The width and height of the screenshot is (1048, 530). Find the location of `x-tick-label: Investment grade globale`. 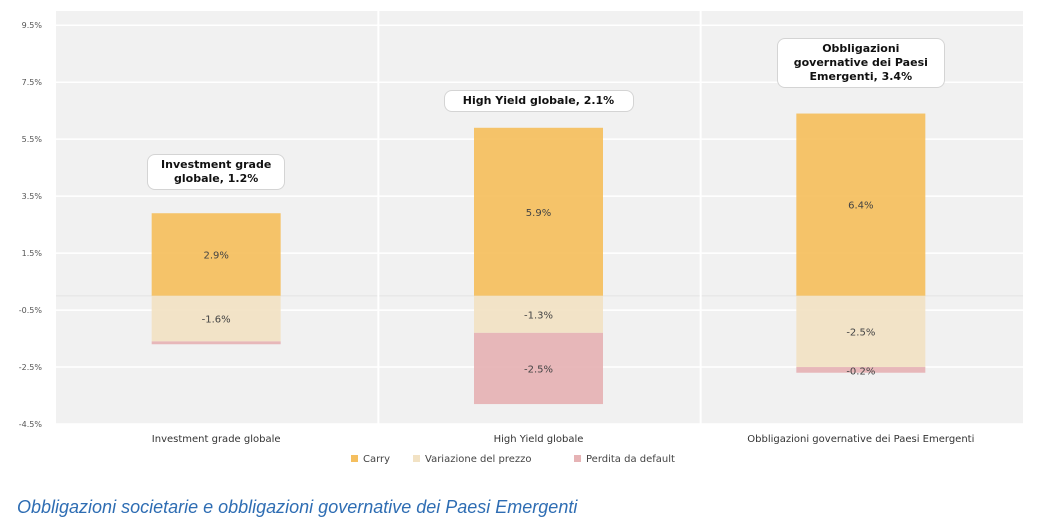

x-tick-label: Investment grade globale is located at coordinates (216, 439).